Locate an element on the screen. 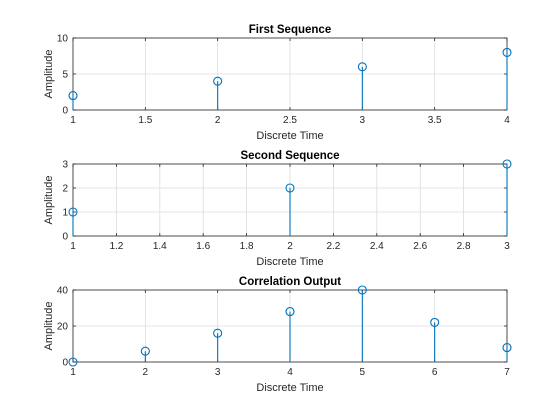 The width and height of the screenshot is (560, 420). y-tick-label: 3 is located at coordinates (65, 165).